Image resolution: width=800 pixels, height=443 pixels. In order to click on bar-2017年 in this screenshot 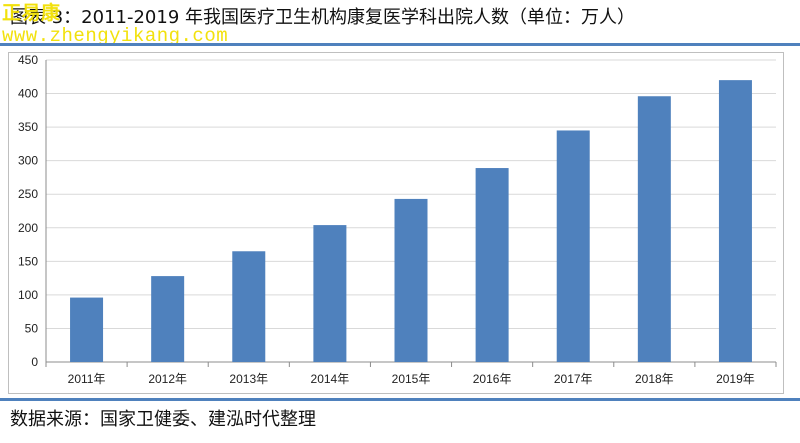, I will do `click(573, 246)`.